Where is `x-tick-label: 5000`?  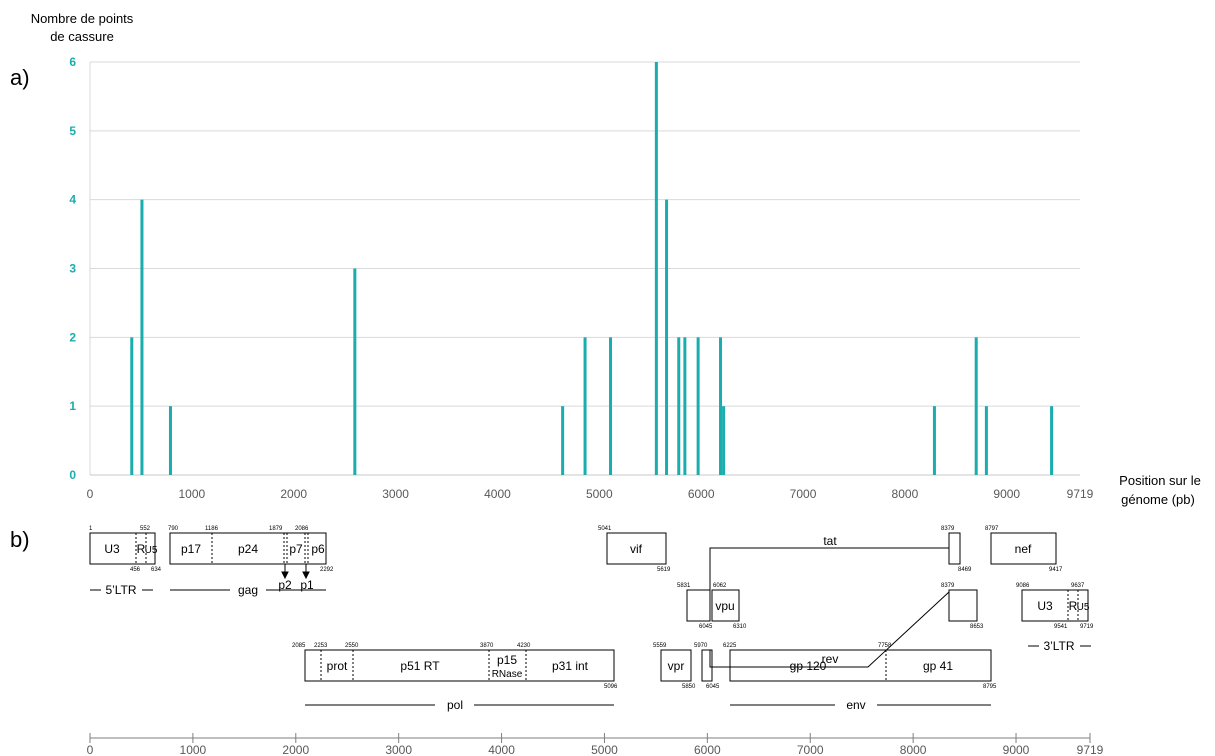
x-tick-label: 5000 is located at coordinates (599, 494).